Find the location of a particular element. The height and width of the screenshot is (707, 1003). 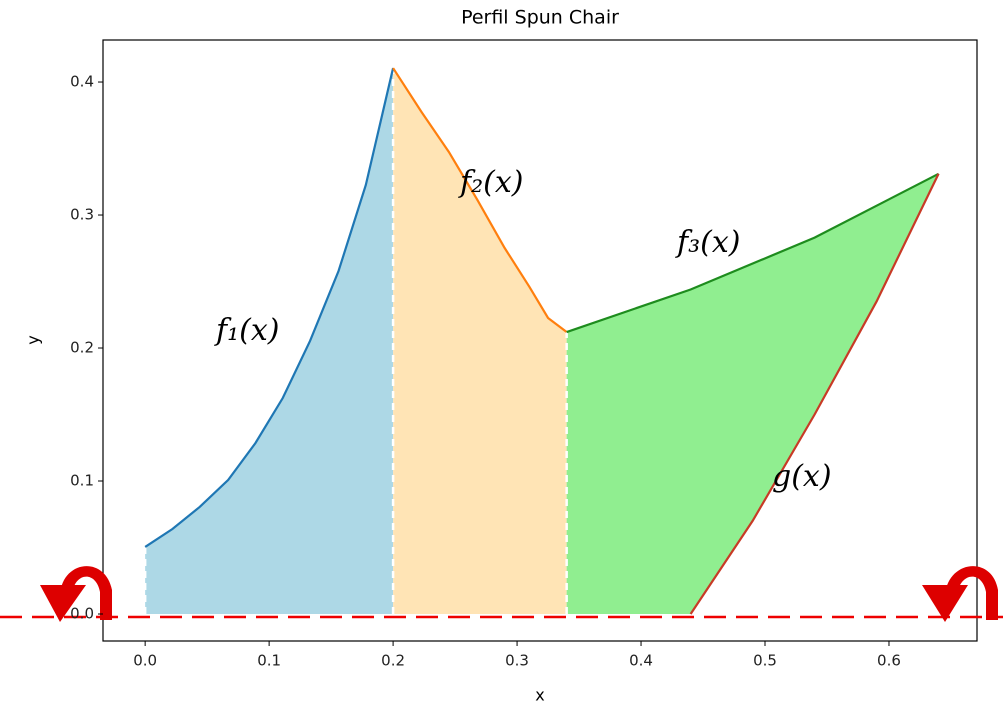

y-tick-label: 0.4 is located at coordinates (82, 82).